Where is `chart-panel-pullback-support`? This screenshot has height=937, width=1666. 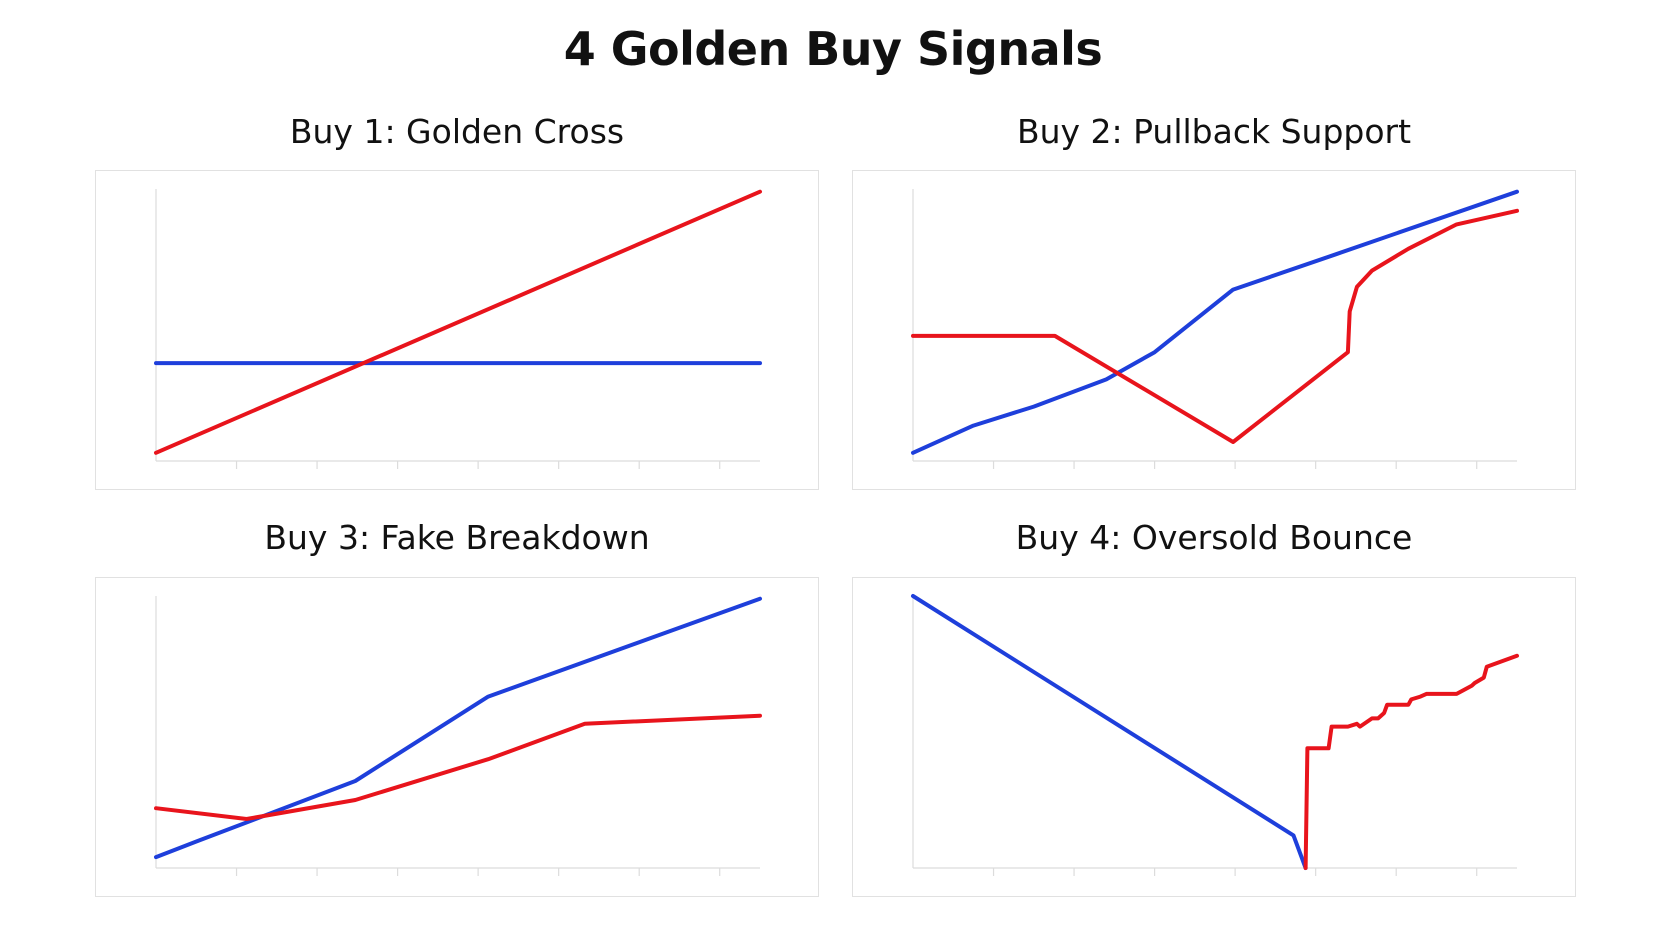
chart-panel-pullback-support is located at coordinates (1214, 330).